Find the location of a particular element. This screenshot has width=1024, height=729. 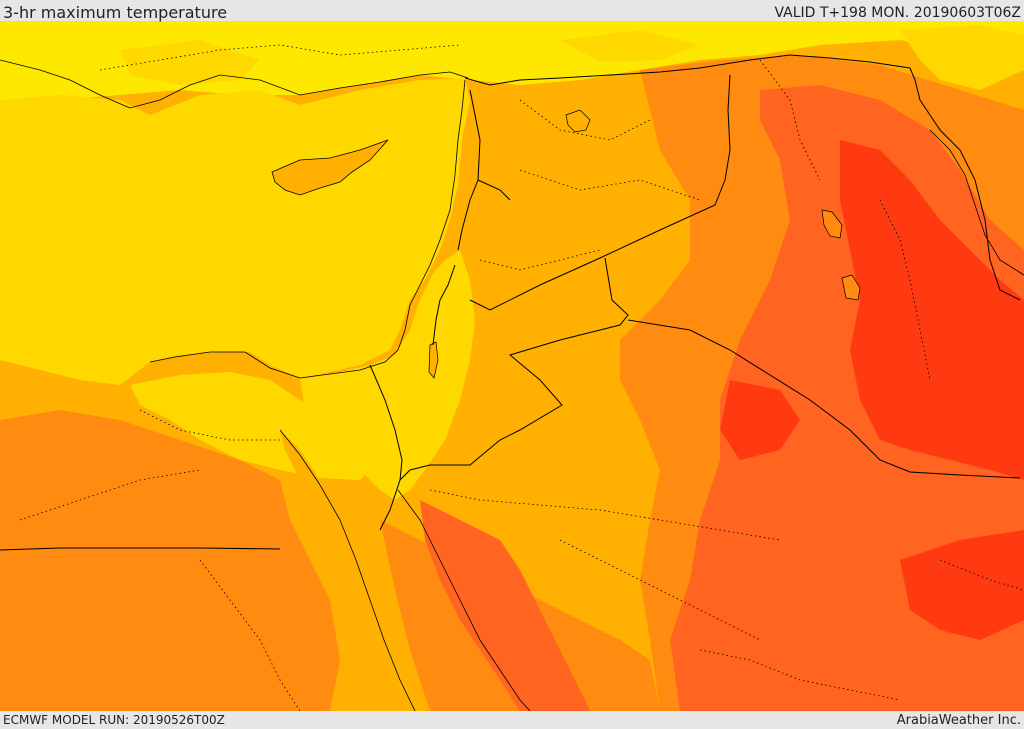

cyprus is located at coordinates (330, 167).